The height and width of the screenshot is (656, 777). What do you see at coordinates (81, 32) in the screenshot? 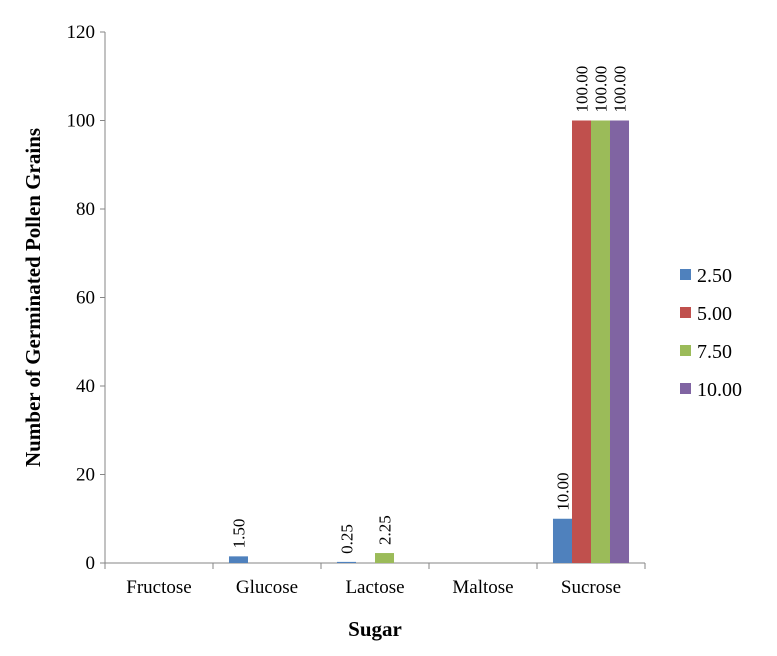
I see `y-tick-label: 120` at bounding box center [81, 32].